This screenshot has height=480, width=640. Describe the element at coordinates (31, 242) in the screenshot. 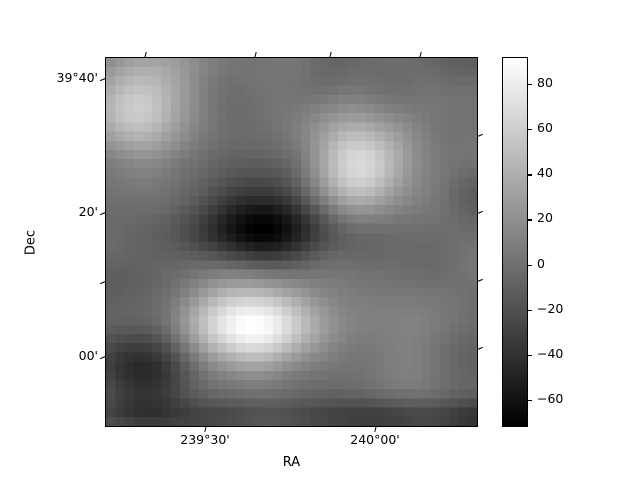

I see `y-axis-label: Dec` at that location.